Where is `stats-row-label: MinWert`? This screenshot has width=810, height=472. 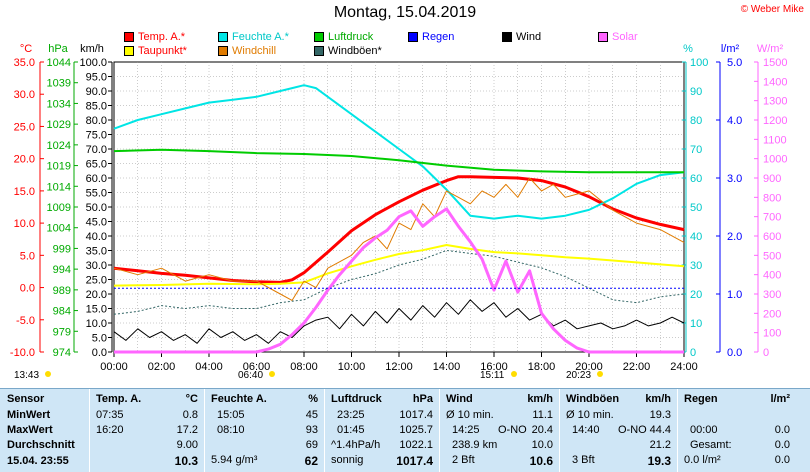
stats-row-label: MinWert is located at coordinates (29, 415).